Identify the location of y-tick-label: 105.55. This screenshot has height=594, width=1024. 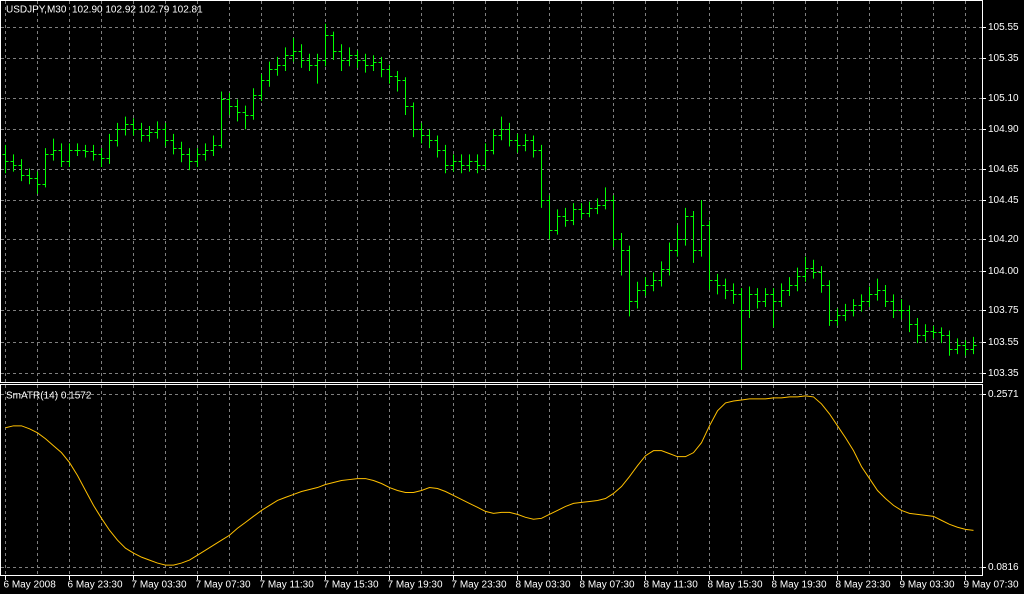
(1003, 27).